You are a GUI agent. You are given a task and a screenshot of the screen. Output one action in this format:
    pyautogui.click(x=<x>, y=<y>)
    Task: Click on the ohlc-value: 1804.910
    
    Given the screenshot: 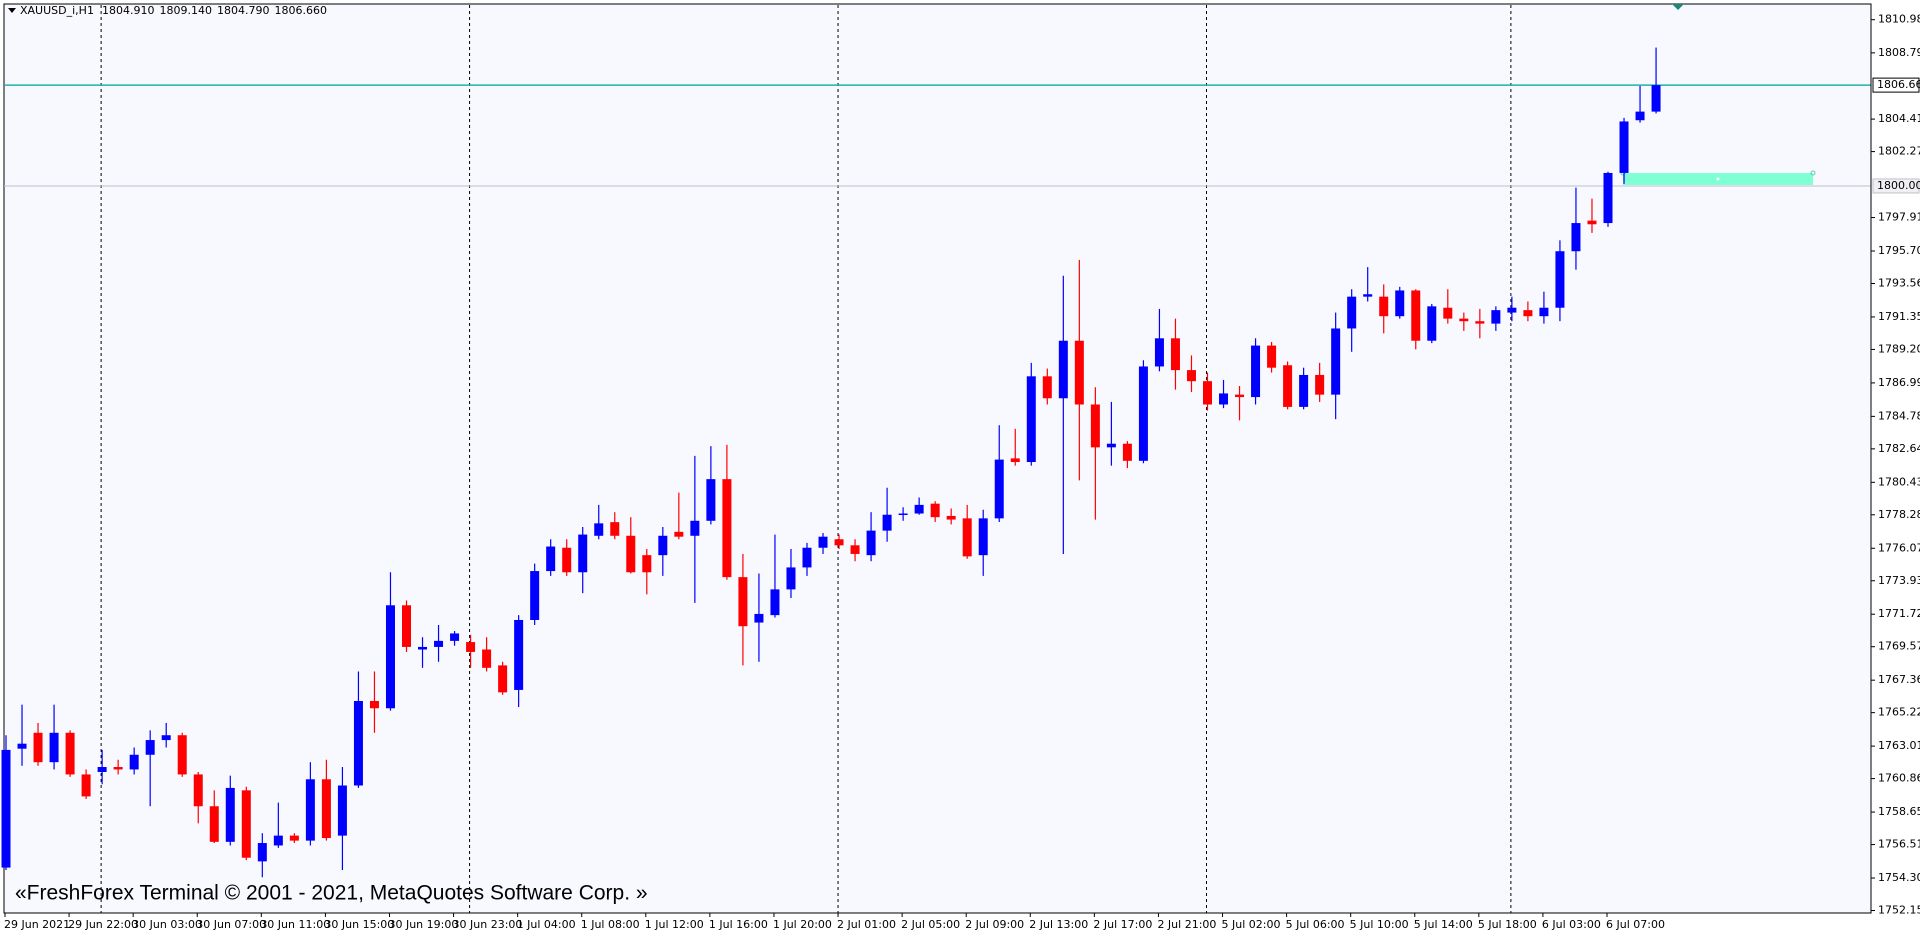 What is the action you would take?
    pyautogui.click(x=128, y=10)
    